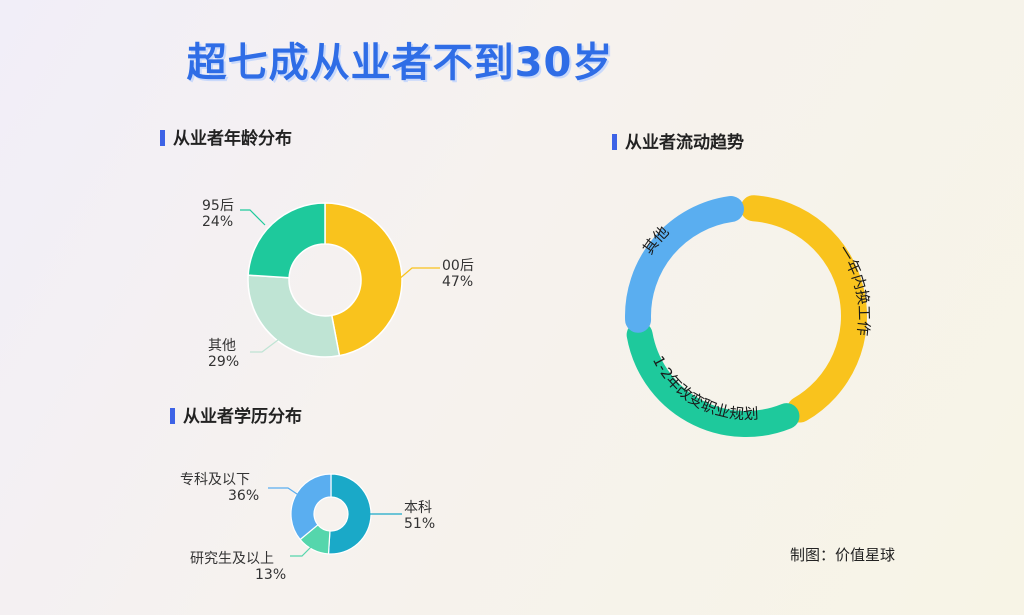  I want to click on education-slice-pct-0: 51%, so click(419, 524).